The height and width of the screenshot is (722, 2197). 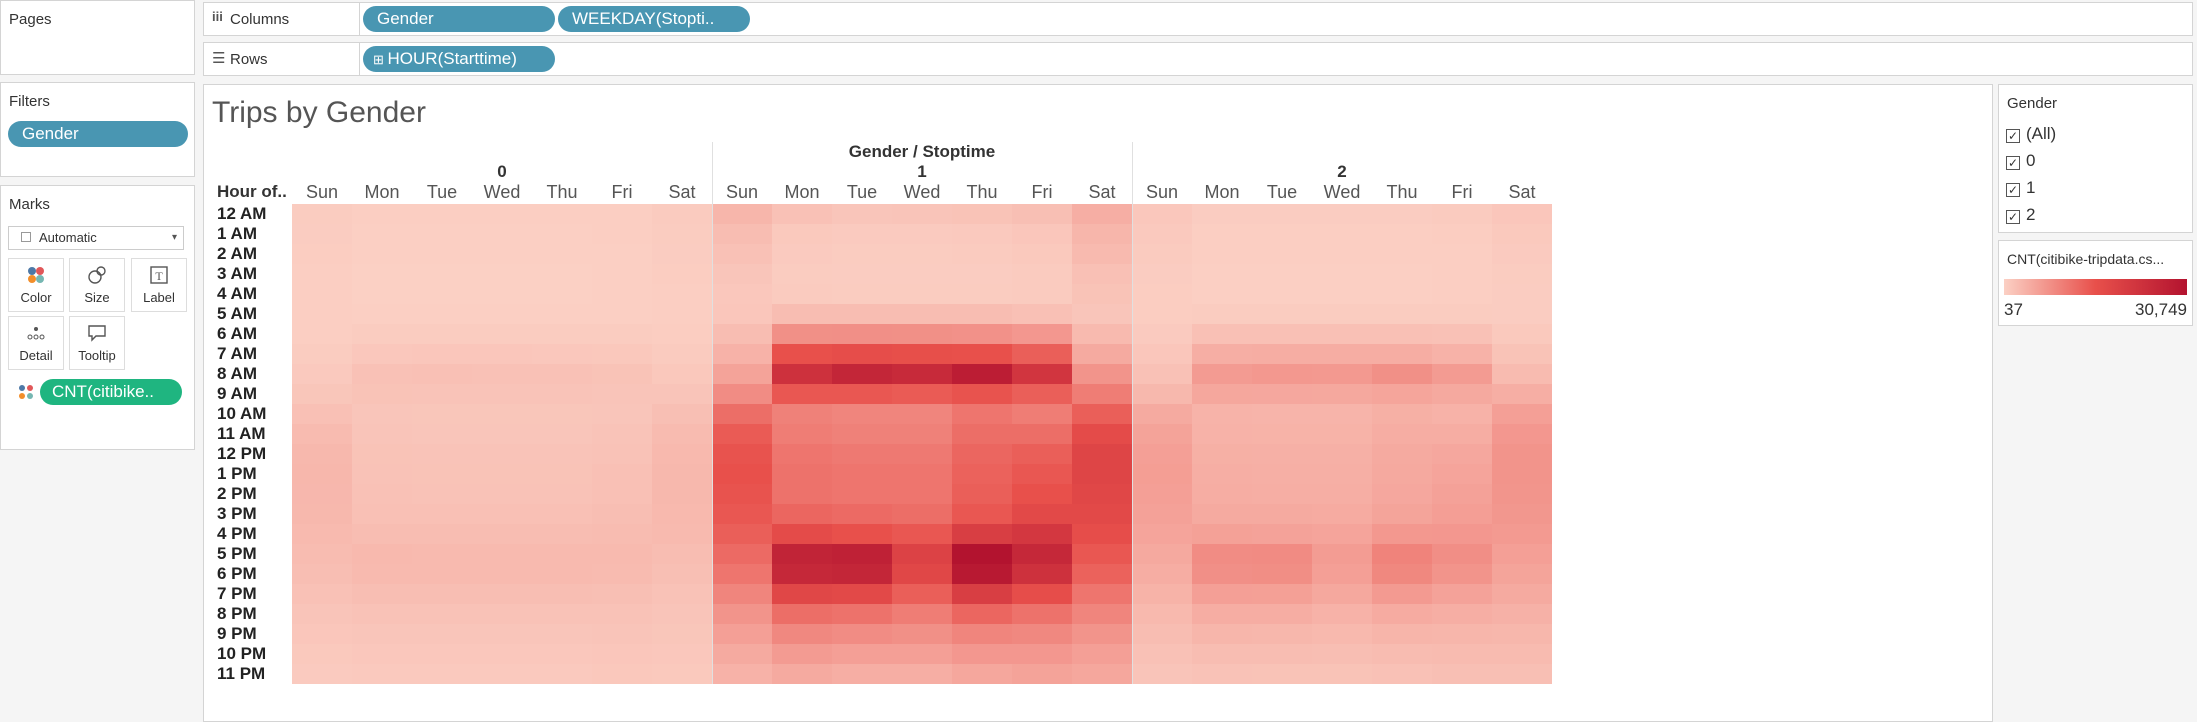 What do you see at coordinates (2020, 215) in the screenshot?
I see `gender-option-2: ✓ 2` at bounding box center [2020, 215].